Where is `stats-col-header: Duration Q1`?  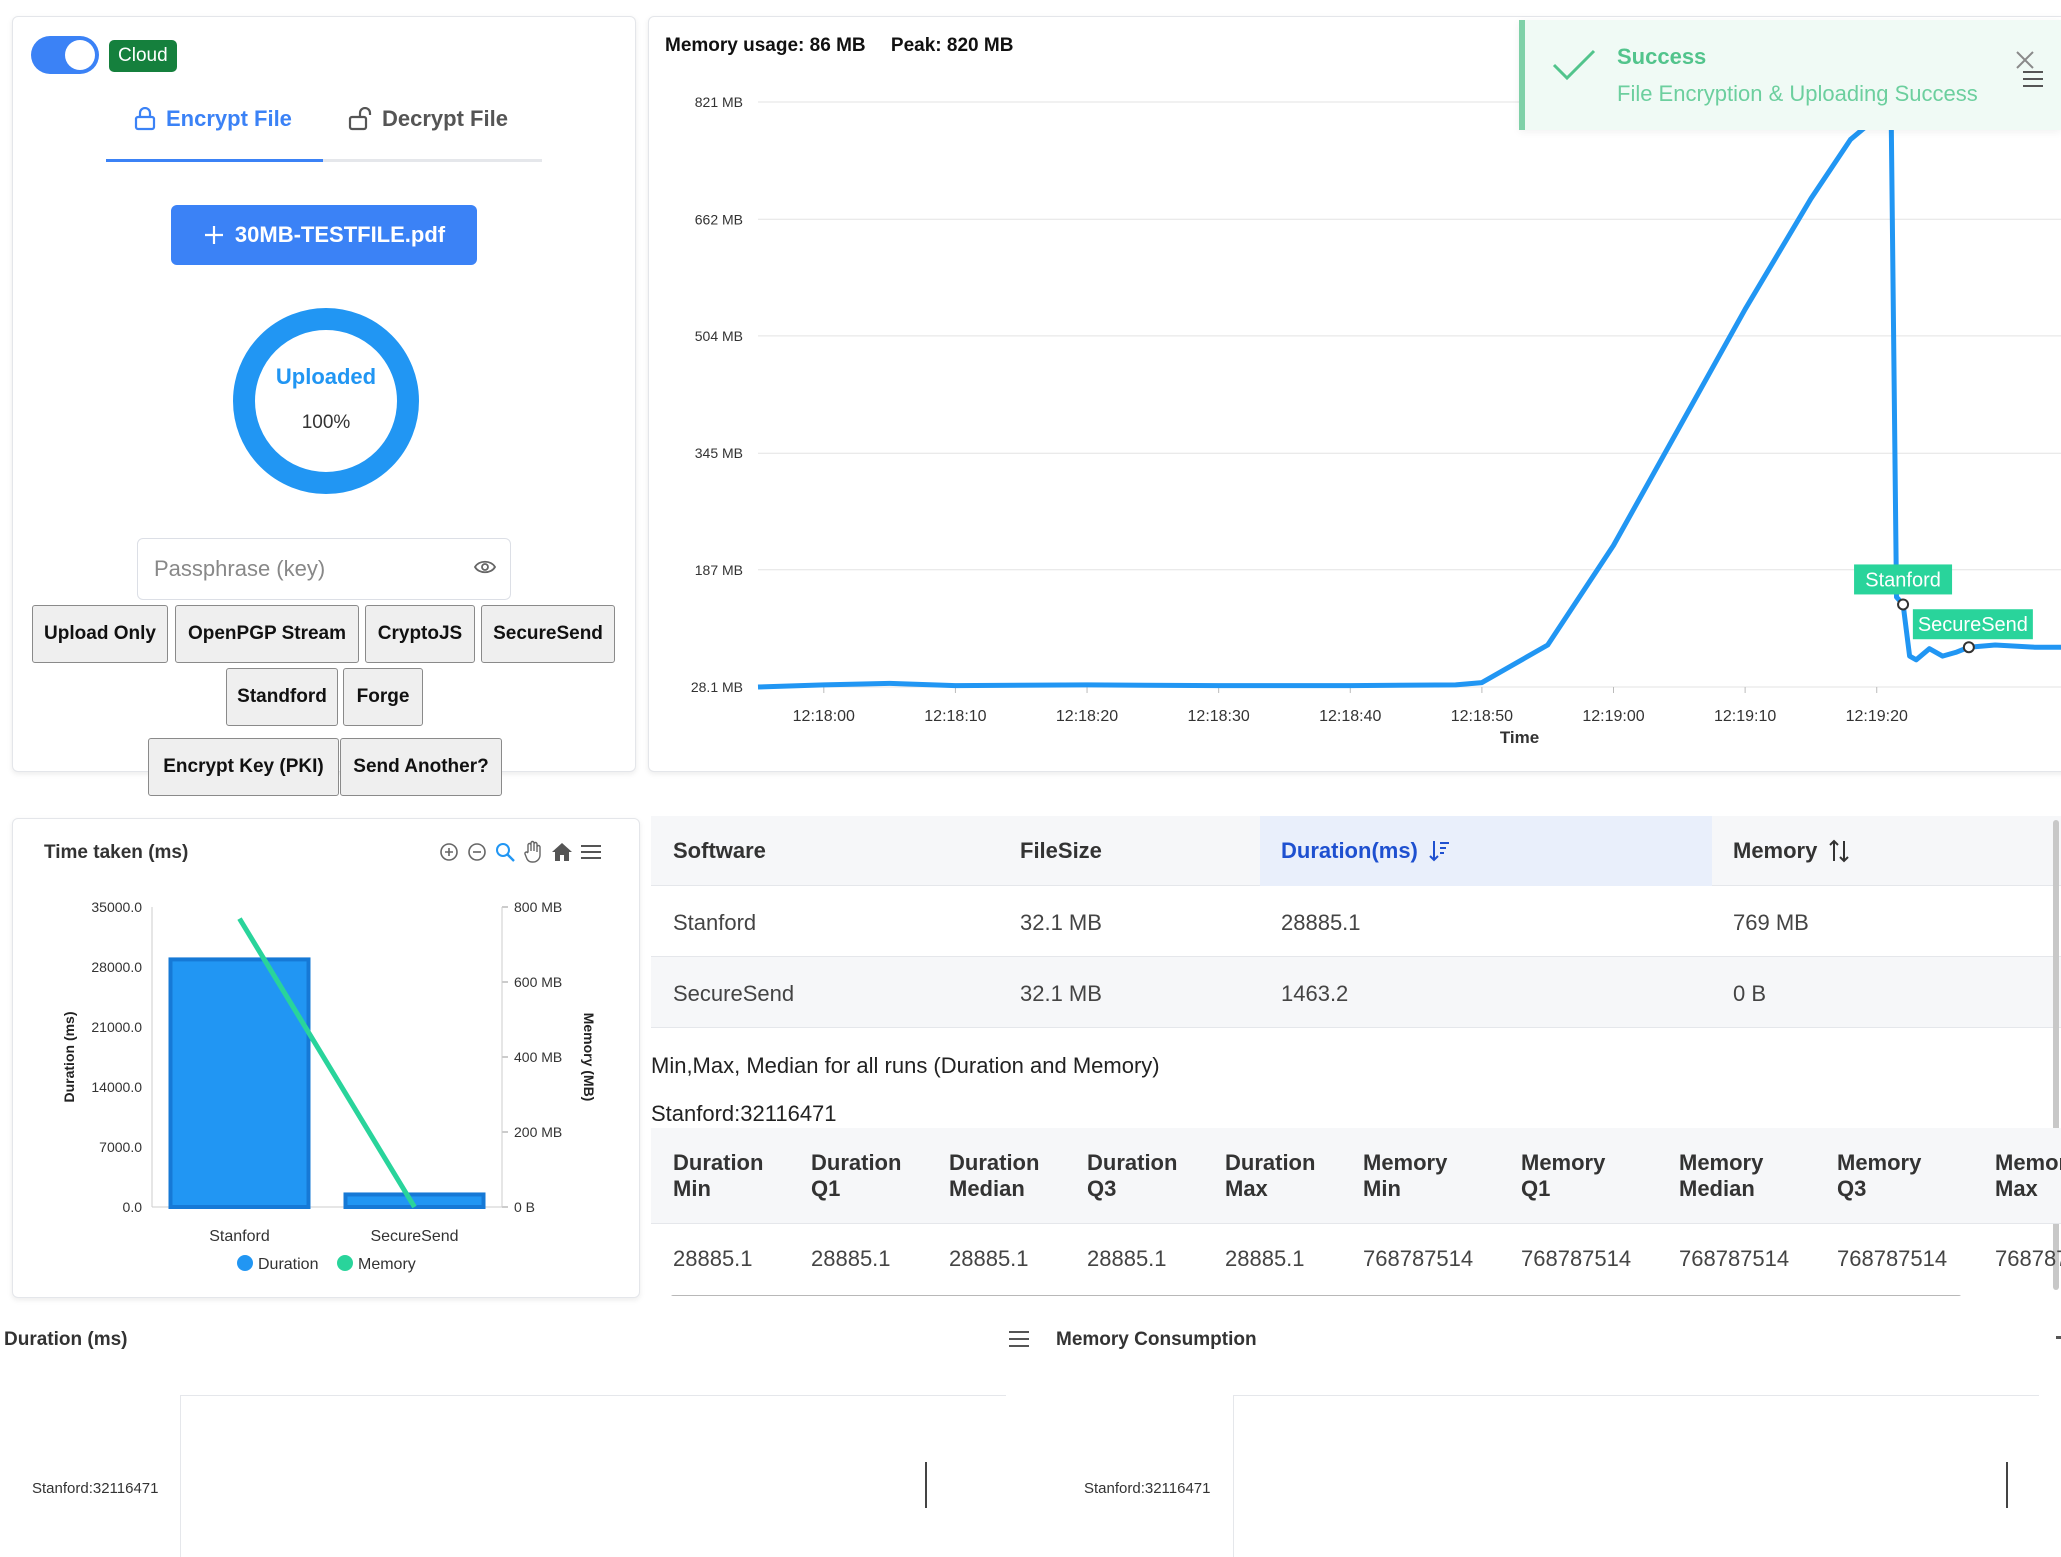
stats-col-header: Duration Q1 is located at coordinates (856, 1175).